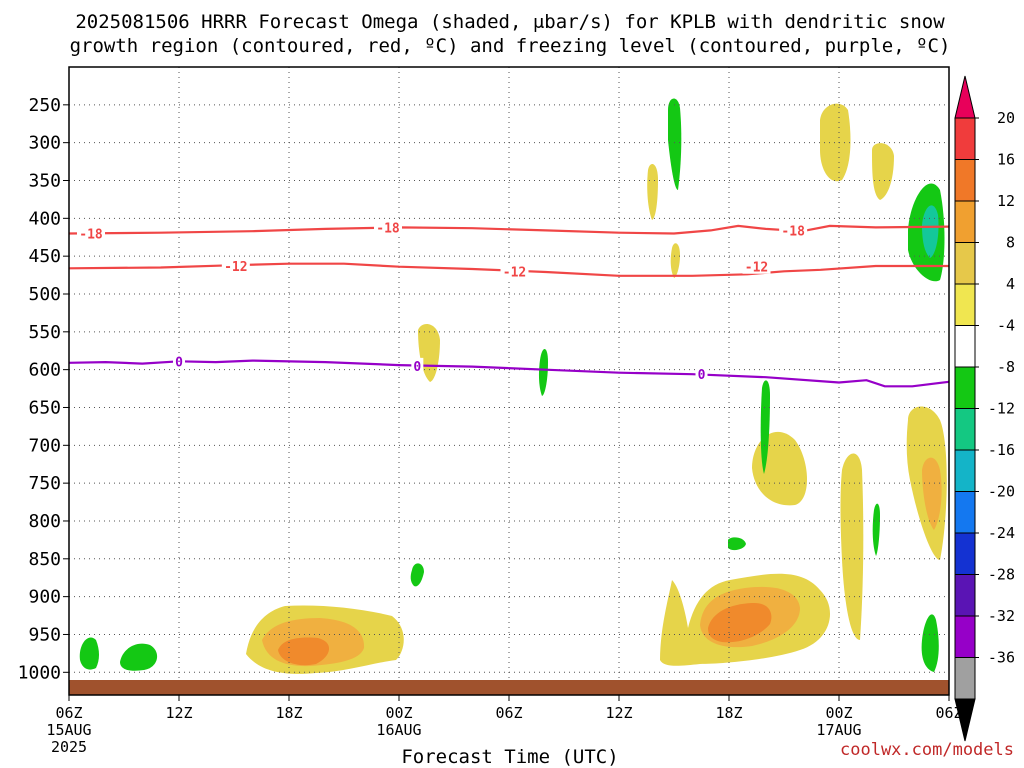  Describe the element at coordinates (852, 546) in the screenshot. I see `omega-blob-00z-column` at that location.